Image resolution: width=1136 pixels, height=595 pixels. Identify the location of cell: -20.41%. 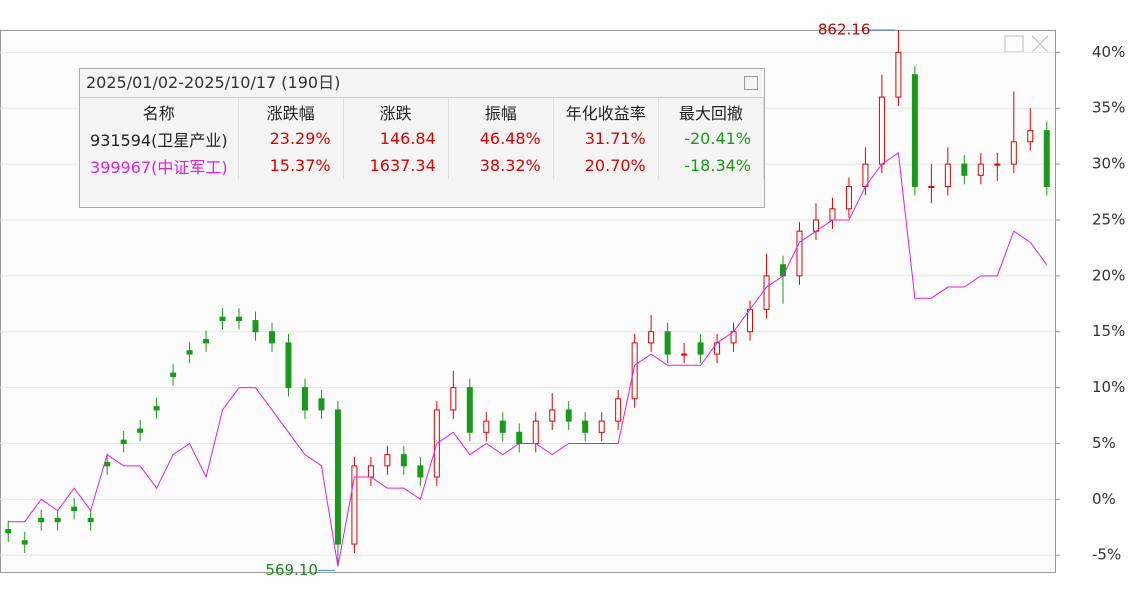
(711, 138).